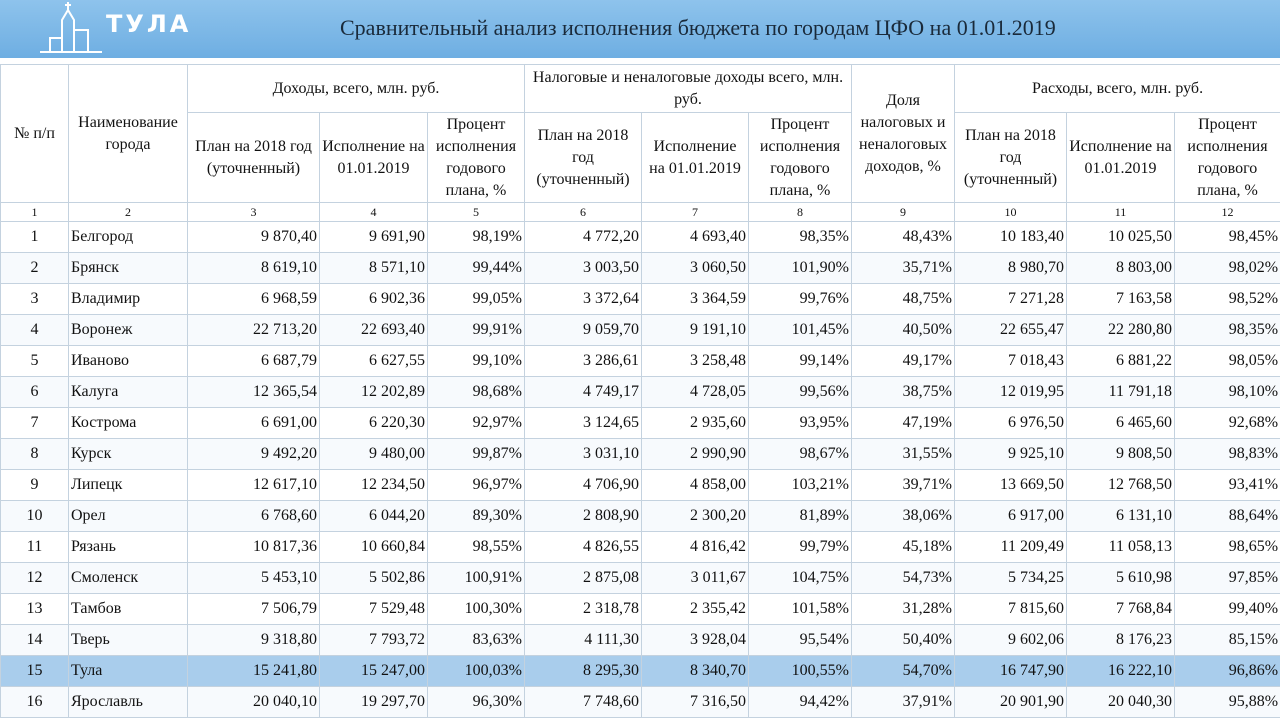 This screenshot has height=720, width=1280. What do you see at coordinates (253, 640) in the screenshot?
I see `table-cell: 9 318,80` at bounding box center [253, 640].